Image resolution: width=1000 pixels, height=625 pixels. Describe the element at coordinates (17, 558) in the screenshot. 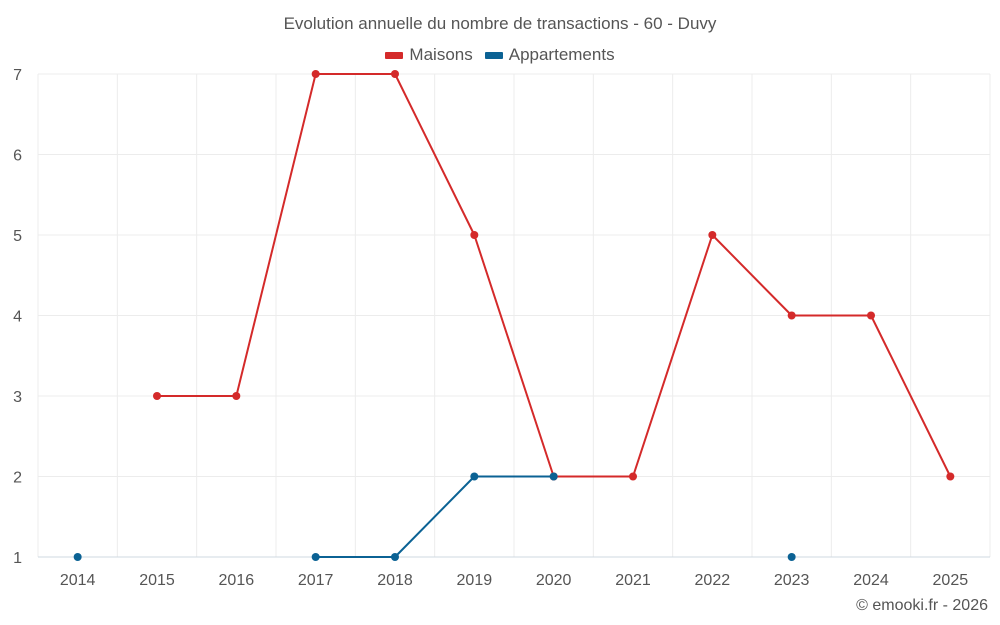

I see `y-tick-label: 1` at that location.